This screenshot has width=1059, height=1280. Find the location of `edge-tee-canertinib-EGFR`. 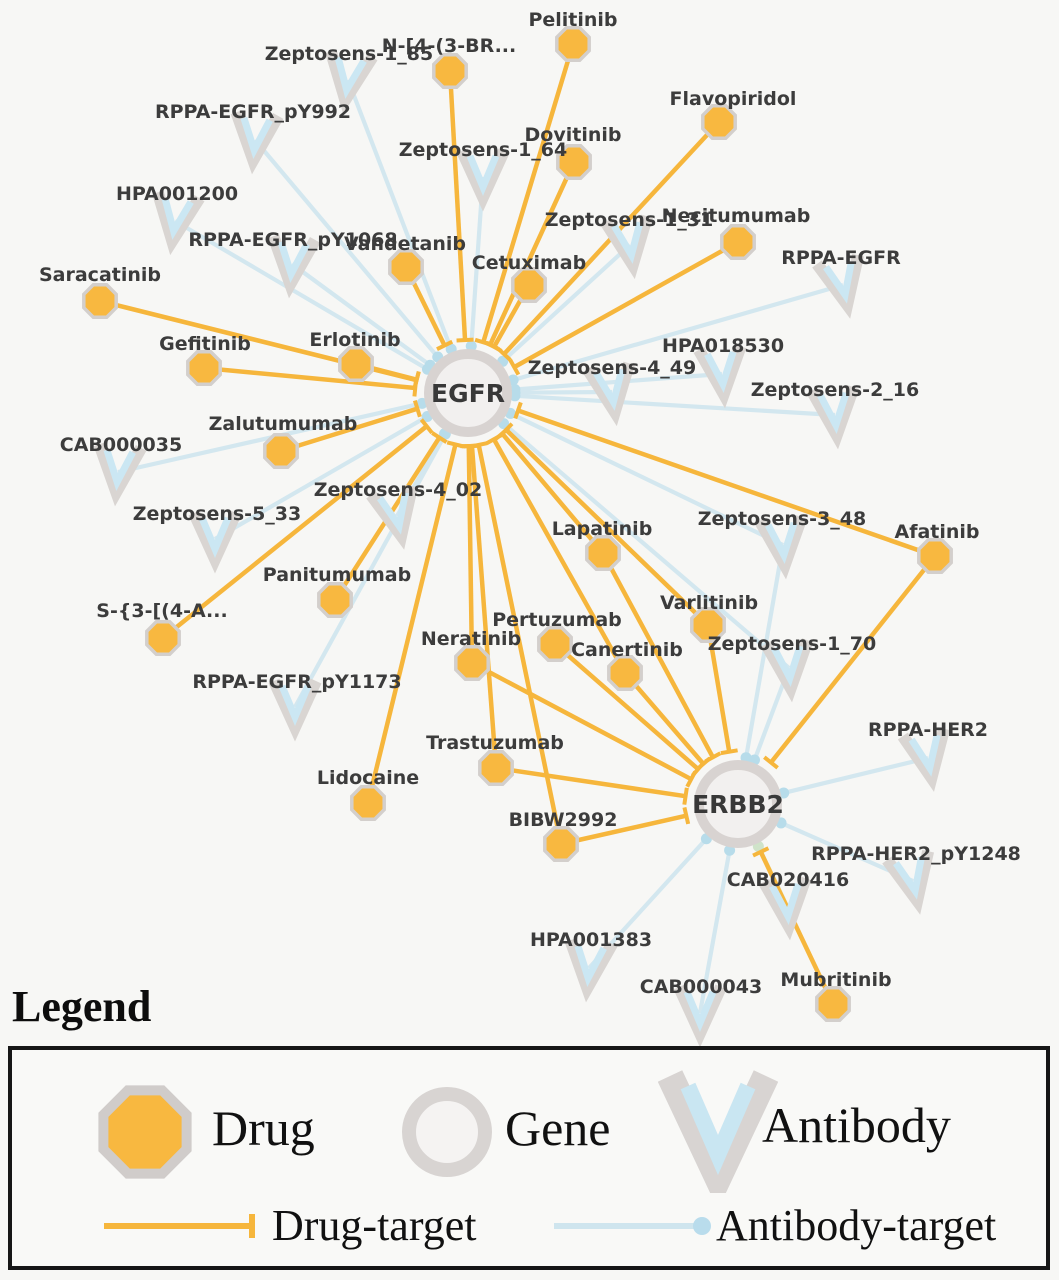

edge-tee-canertinib-EGFR is located at coordinates (494, 439).